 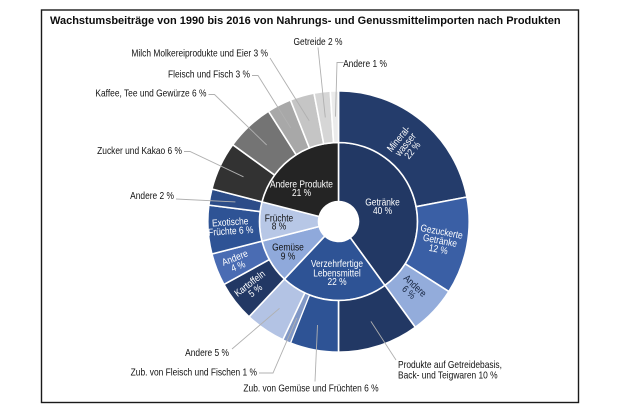 I want to click on svg-text: Produkte auf Getreidebasis,, so click(x=450, y=364).